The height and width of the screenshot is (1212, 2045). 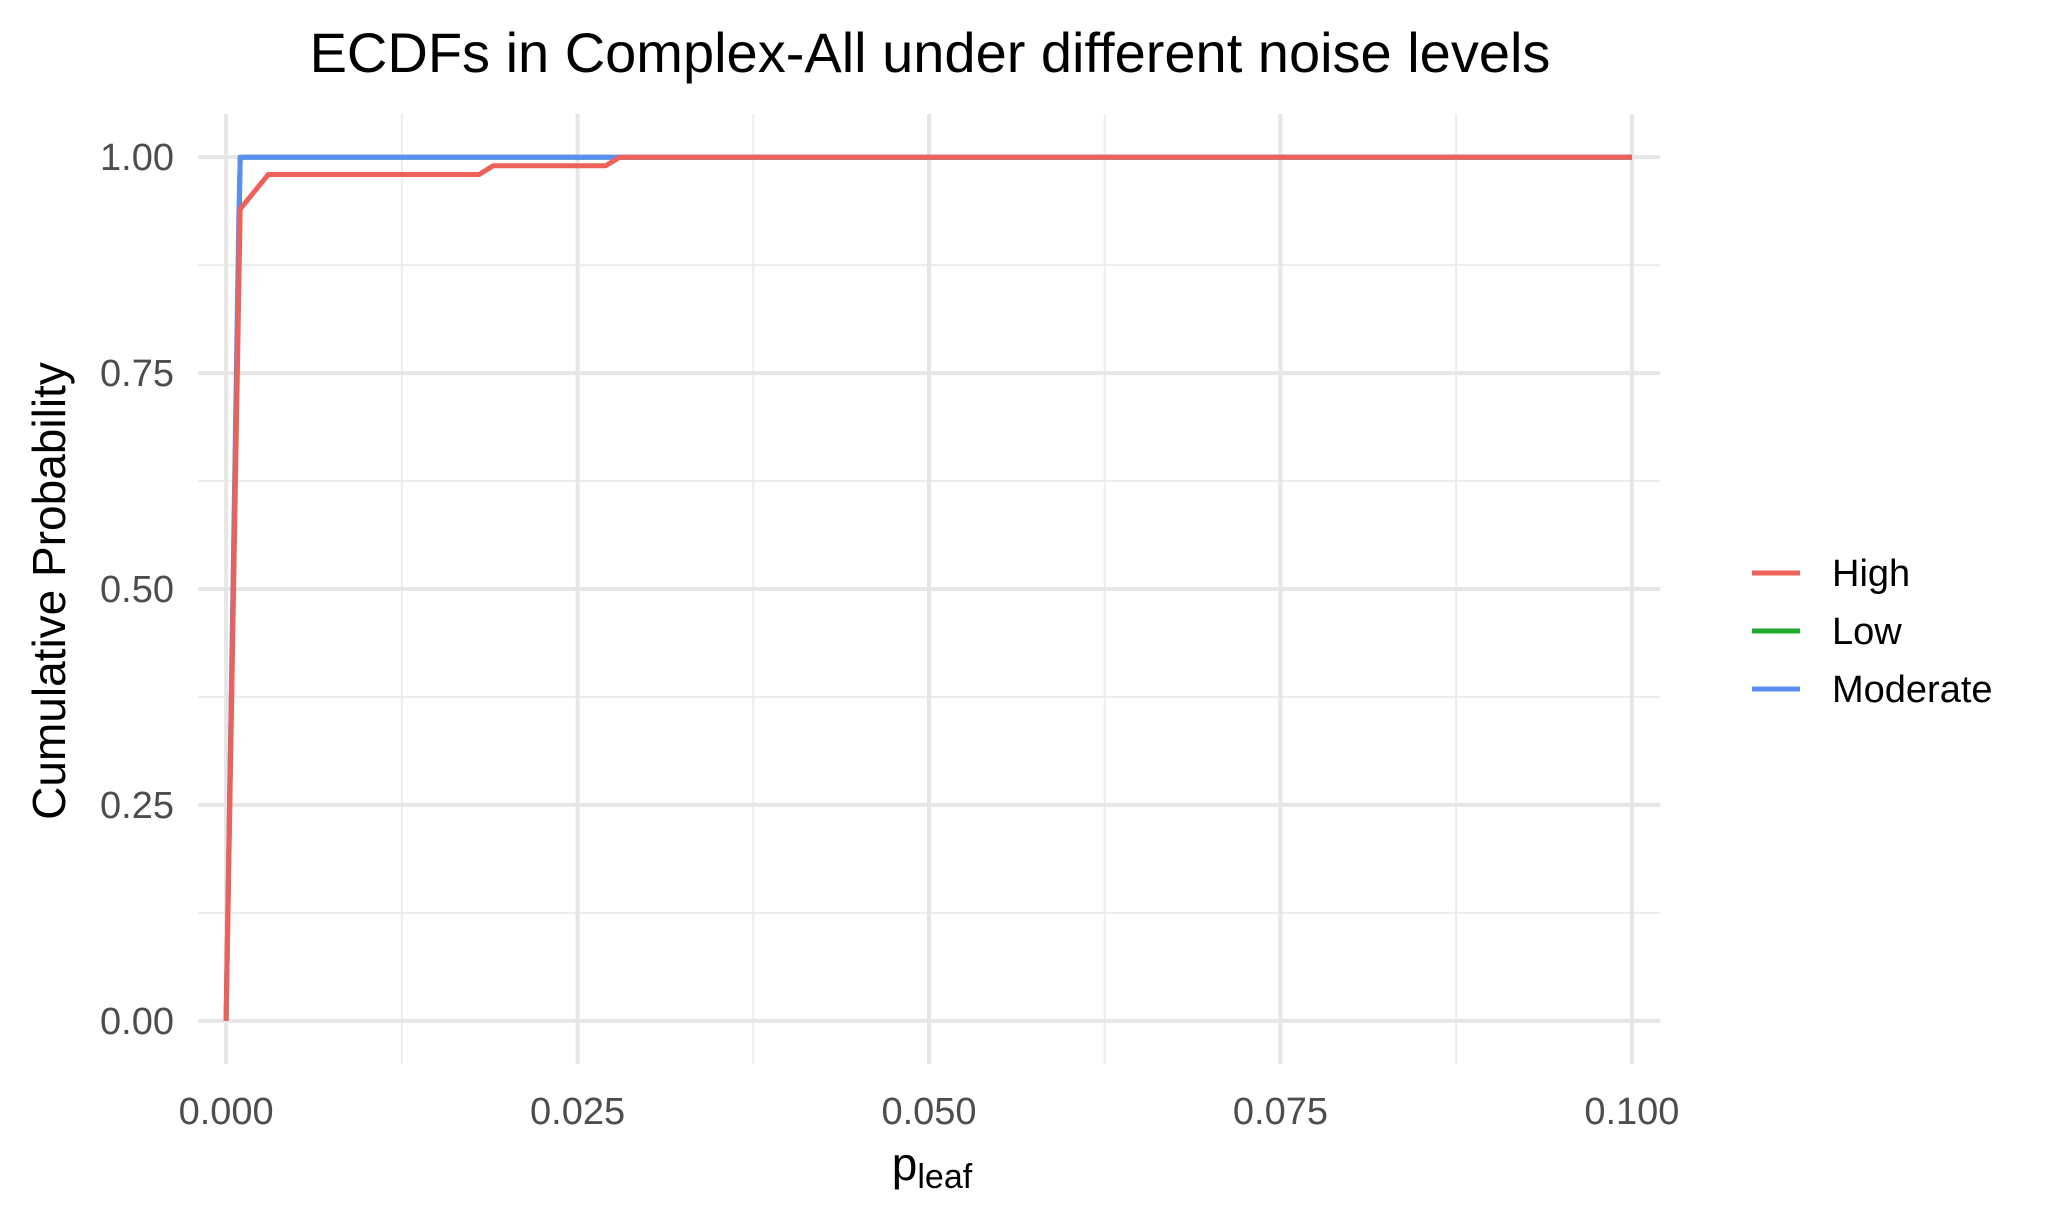 What do you see at coordinates (1871, 574) in the screenshot?
I see `legend-label-high: High` at bounding box center [1871, 574].